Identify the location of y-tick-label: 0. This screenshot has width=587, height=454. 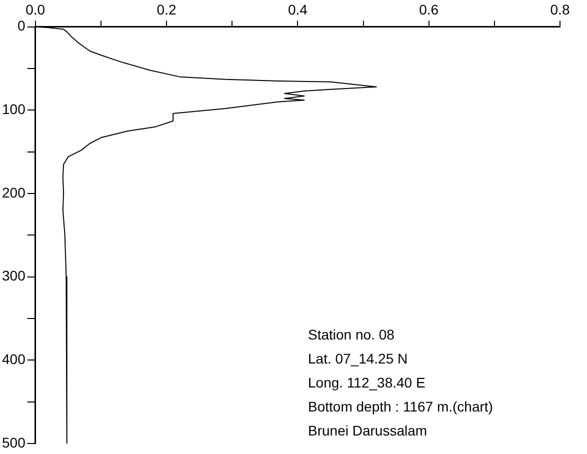
(22, 26).